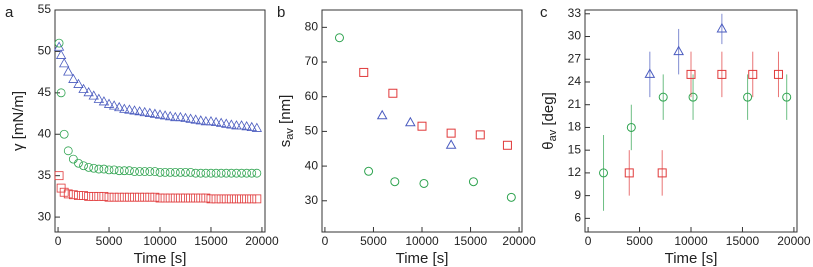 This screenshot has width=813, height=267. What do you see at coordinates (281, 12) in the screenshot?
I see `panel-label: b` at bounding box center [281, 12].